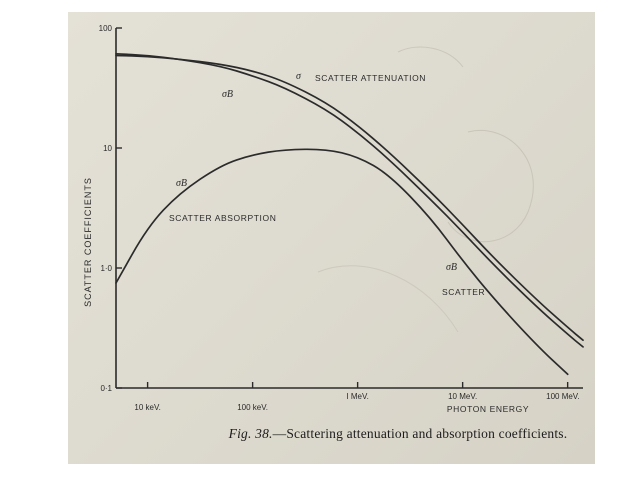 This screenshot has width=638, height=478. Describe the element at coordinates (107, 148) in the screenshot. I see `y-tick-label-1: 10` at that location.